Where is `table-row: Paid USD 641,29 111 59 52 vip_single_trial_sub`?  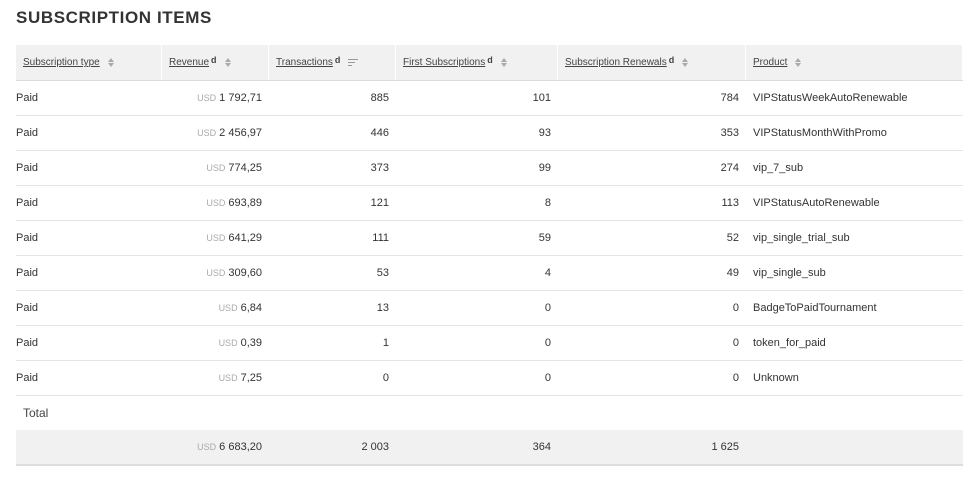 table-row: Paid USD 641,29 111 59 52 vip_single_trial_sub is located at coordinates (489, 238).